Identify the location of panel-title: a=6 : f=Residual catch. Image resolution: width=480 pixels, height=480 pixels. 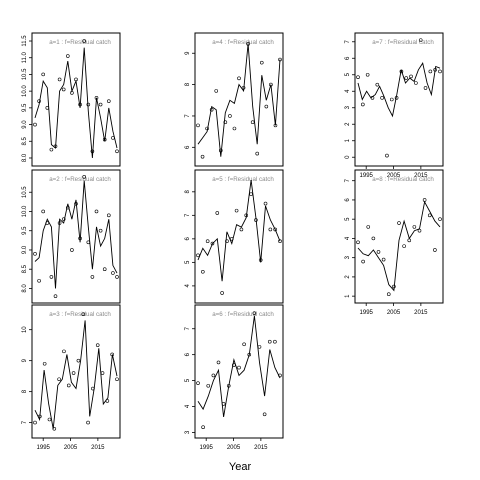
(243, 314).